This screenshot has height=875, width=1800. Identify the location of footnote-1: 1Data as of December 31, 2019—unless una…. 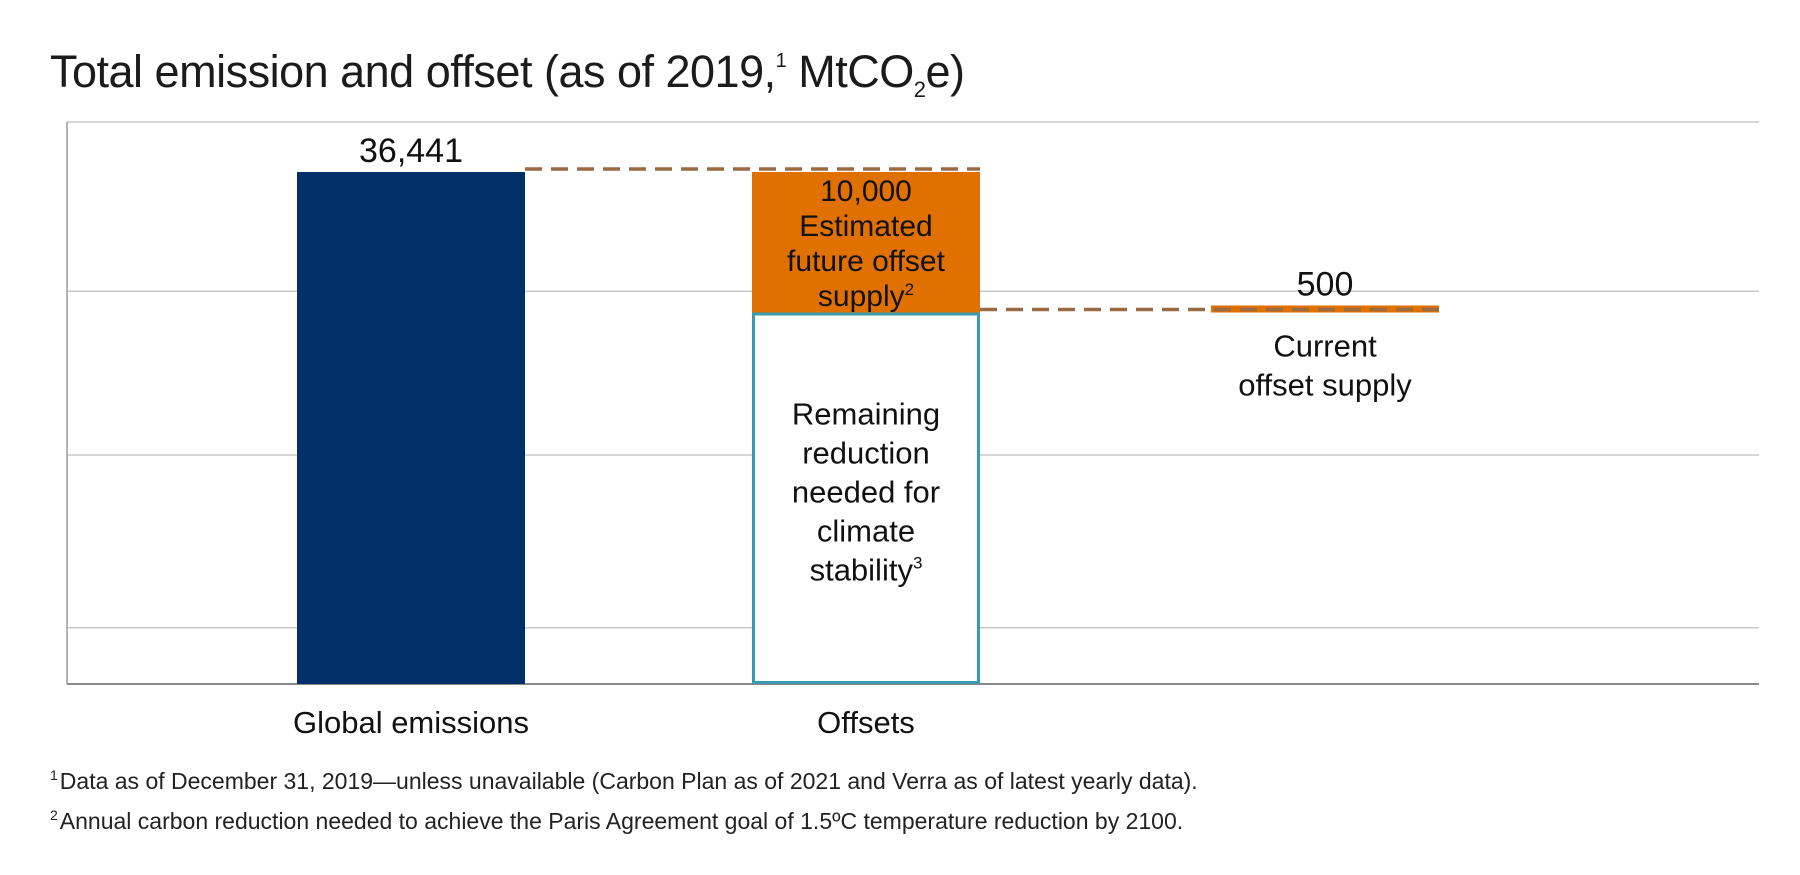
(624, 781).